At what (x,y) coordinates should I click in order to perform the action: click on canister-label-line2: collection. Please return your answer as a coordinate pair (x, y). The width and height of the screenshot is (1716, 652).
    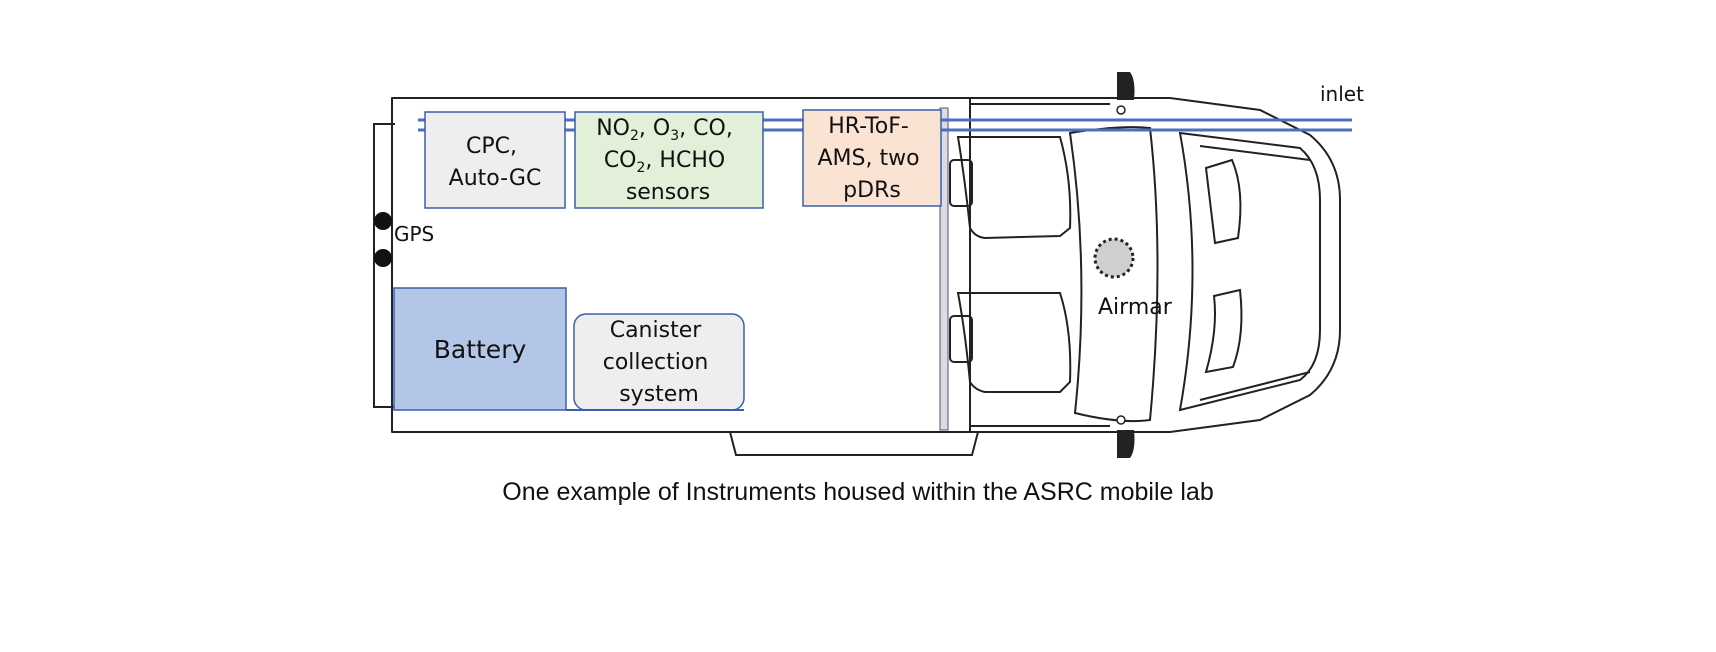
    Looking at the image, I should click on (656, 362).